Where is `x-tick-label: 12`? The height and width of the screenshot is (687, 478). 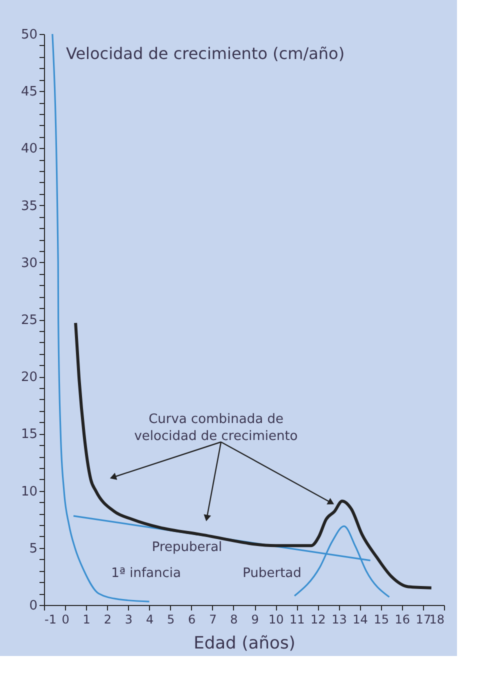
x-tick-label: 12 is located at coordinates (318, 619).